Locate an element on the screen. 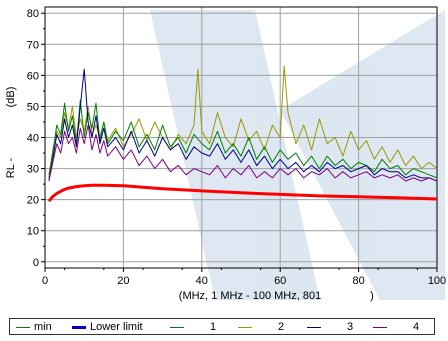 The image size is (448, 341). x-tick-label: 80 is located at coordinates (358, 281).